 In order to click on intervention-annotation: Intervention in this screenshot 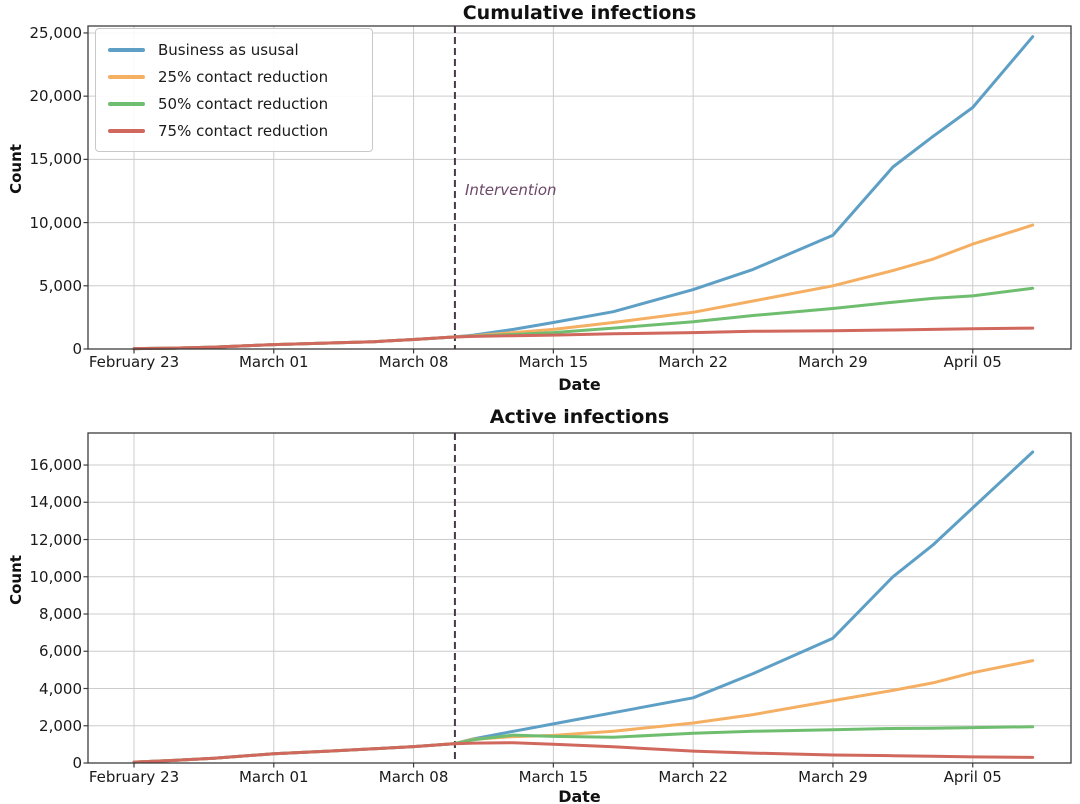, I will do `click(511, 190)`.